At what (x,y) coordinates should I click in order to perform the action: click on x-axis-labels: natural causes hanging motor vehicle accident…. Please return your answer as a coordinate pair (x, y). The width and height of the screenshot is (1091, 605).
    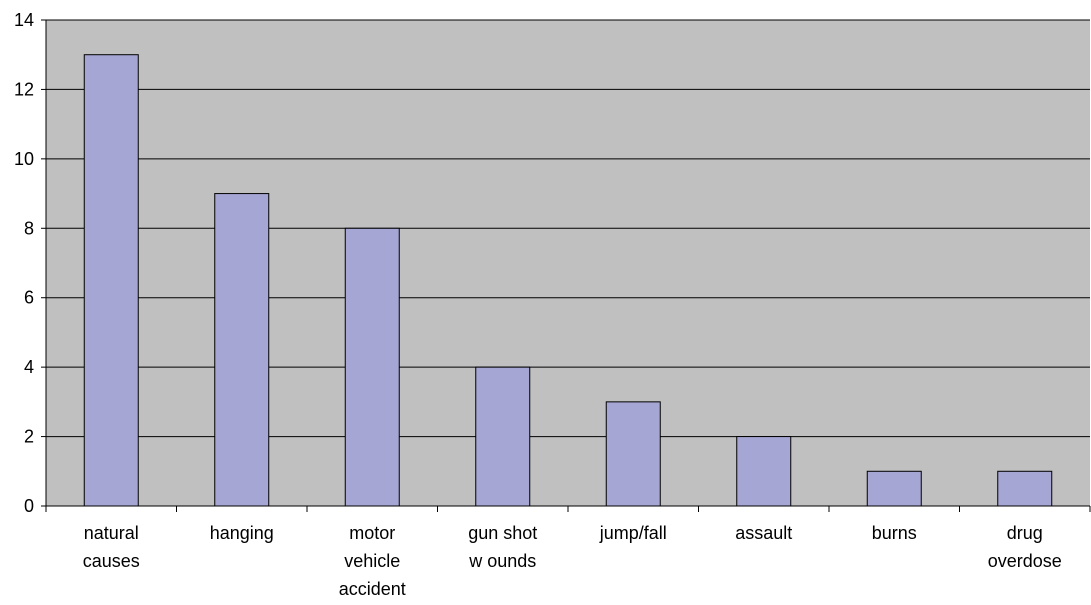
    Looking at the image, I should click on (572, 561).